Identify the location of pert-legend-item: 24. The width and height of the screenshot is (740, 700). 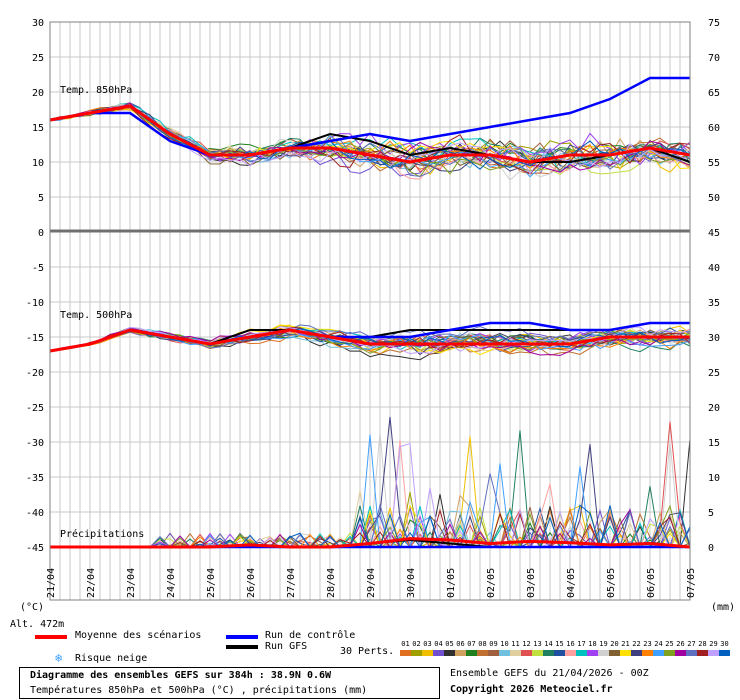
(658, 648).